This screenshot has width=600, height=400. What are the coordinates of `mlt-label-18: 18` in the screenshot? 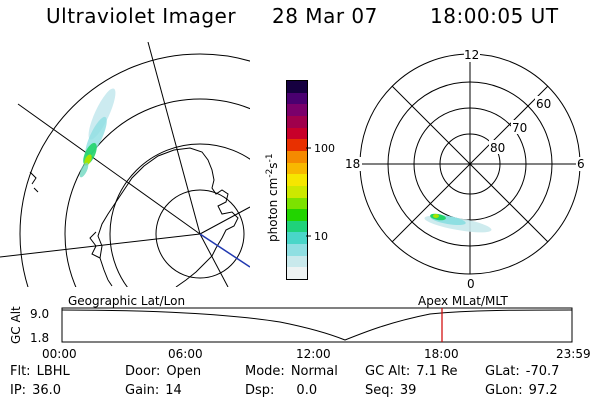 It's located at (352, 164).